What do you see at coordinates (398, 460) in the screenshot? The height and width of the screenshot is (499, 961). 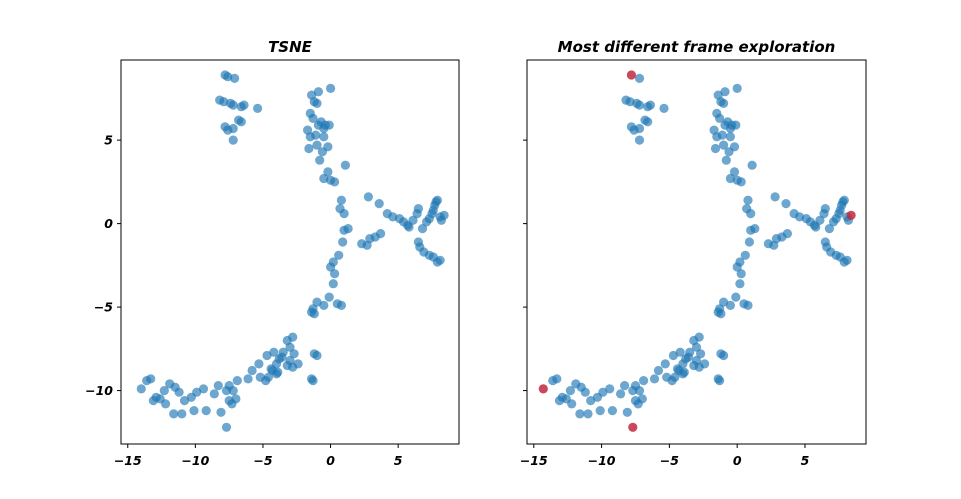 I see `x-tick-label: 5` at bounding box center [398, 460].